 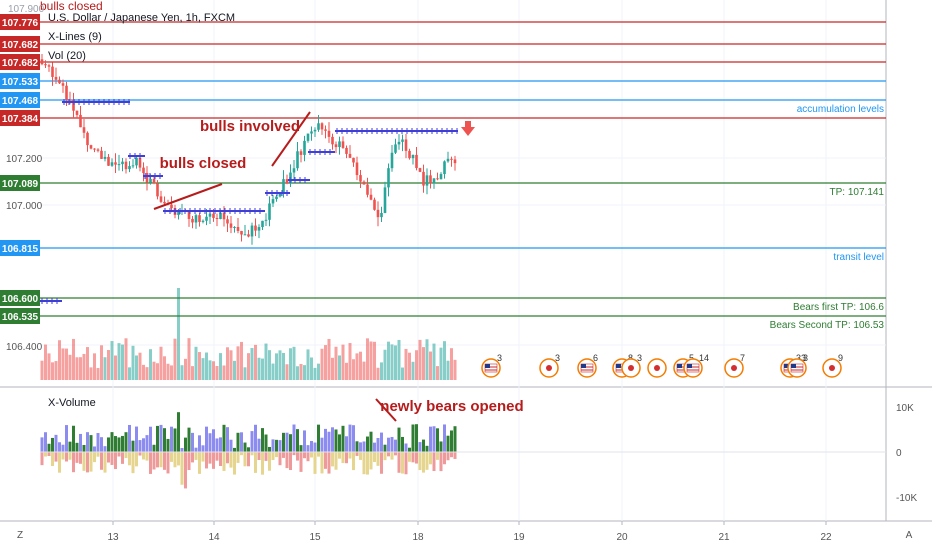 I want to click on volume-bars, so click(x=248, y=334).